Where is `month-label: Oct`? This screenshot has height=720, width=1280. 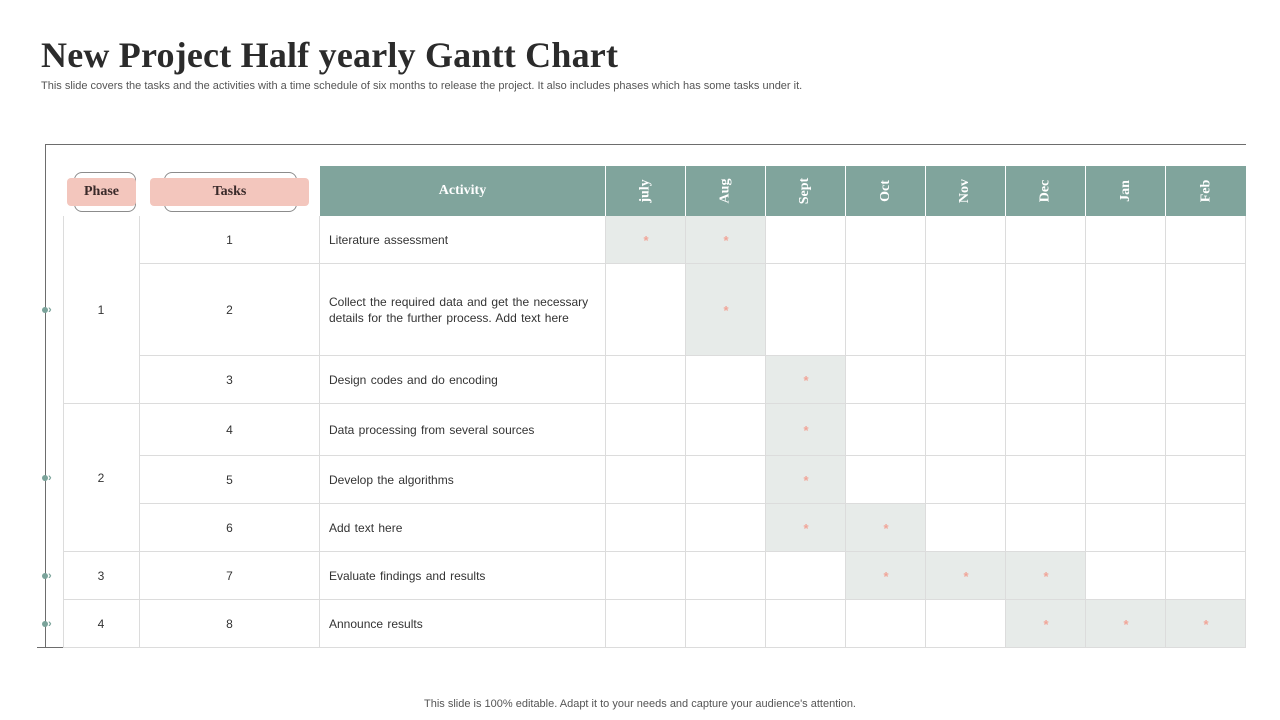
month-label: Oct is located at coordinates (885, 191).